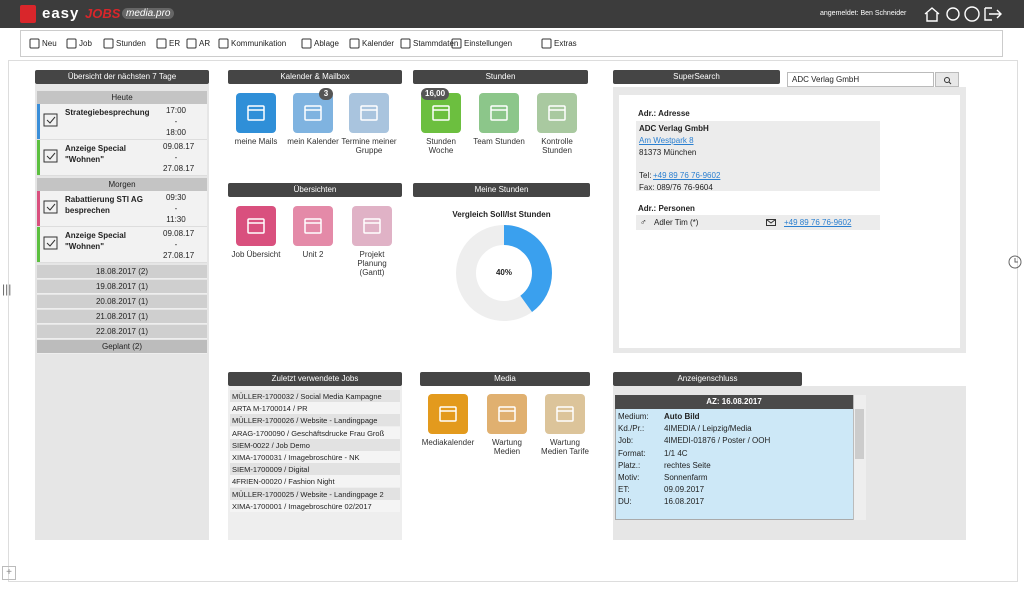 Image resolution: width=1024 pixels, height=599 pixels. Describe the element at coordinates (676, 187) in the screenshot. I see `fax: Fax: 089/76 76-9604` at that location.